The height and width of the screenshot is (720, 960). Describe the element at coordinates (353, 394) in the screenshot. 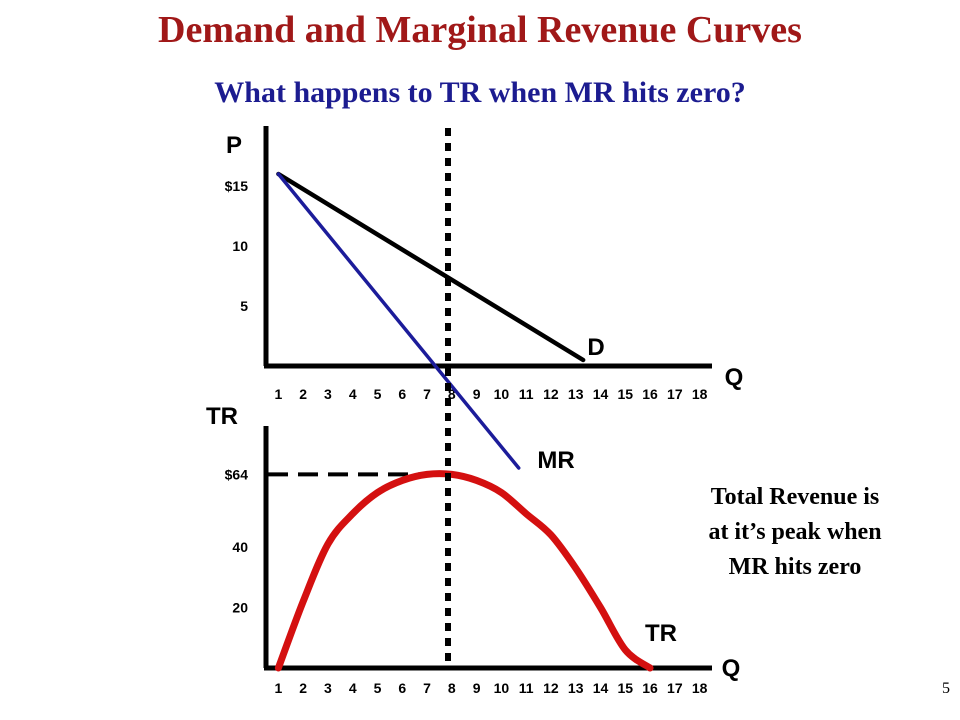

I see `demand-chart-x-tick-label: 4` at that location.